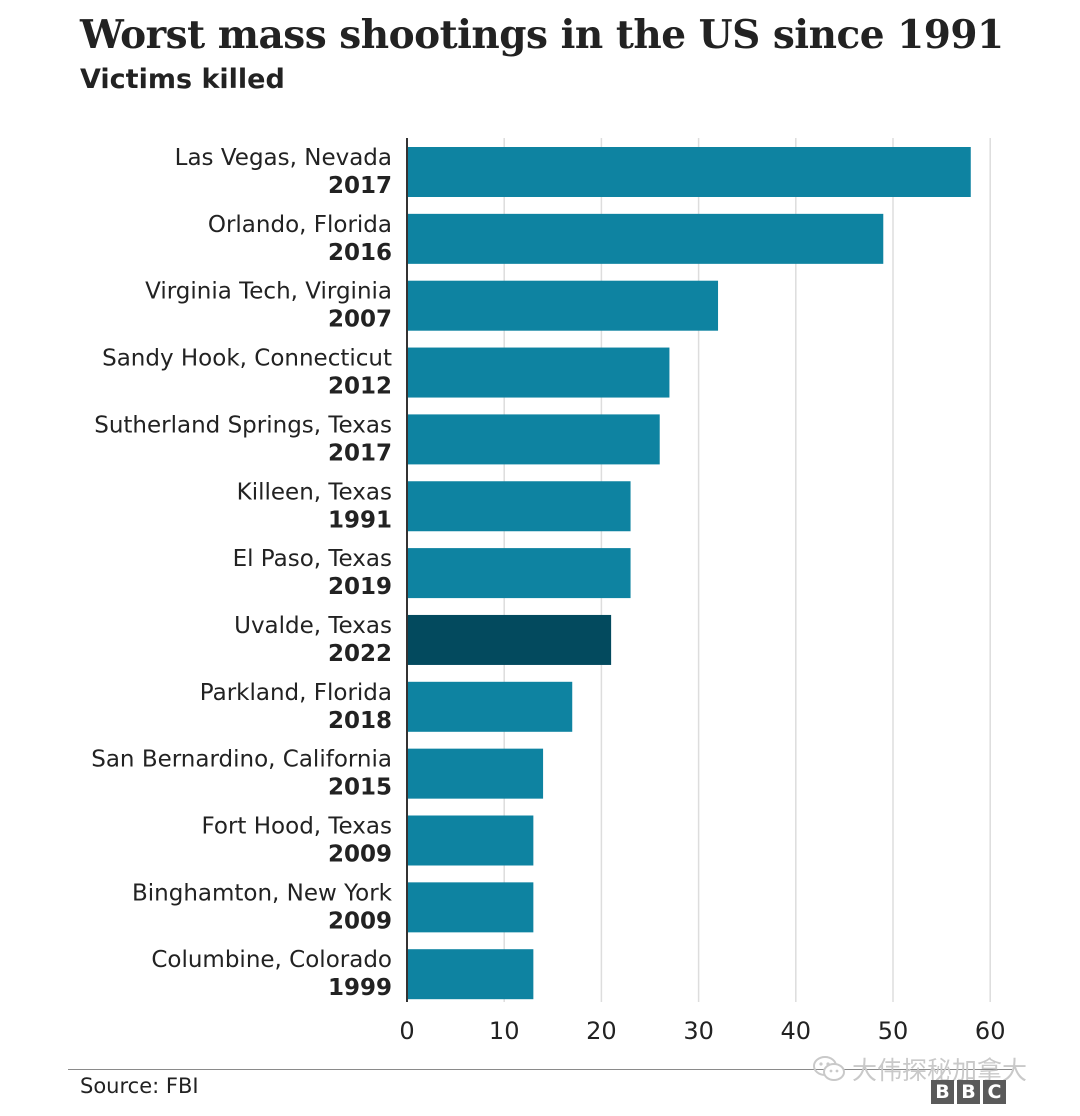 This screenshot has height=1116, width=1080. What do you see at coordinates (893, 1031) in the screenshot?
I see `x-tick-label: 50` at bounding box center [893, 1031].